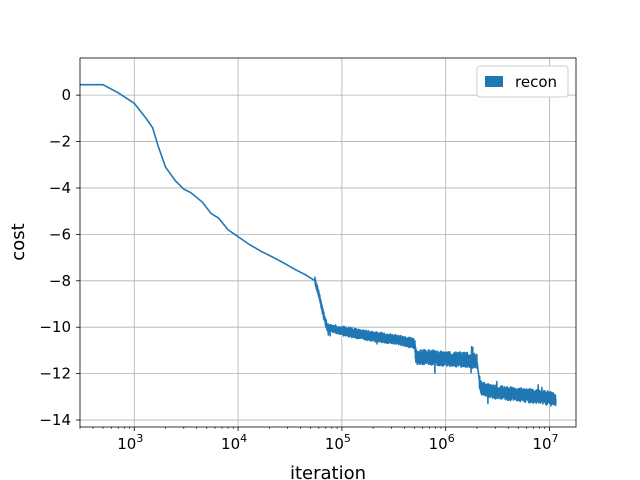 The width and height of the screenshot is (640, 480). Describe the element at coordinates (60, 281) in the screenshot. I see `y-tick-label: −8` at that location.